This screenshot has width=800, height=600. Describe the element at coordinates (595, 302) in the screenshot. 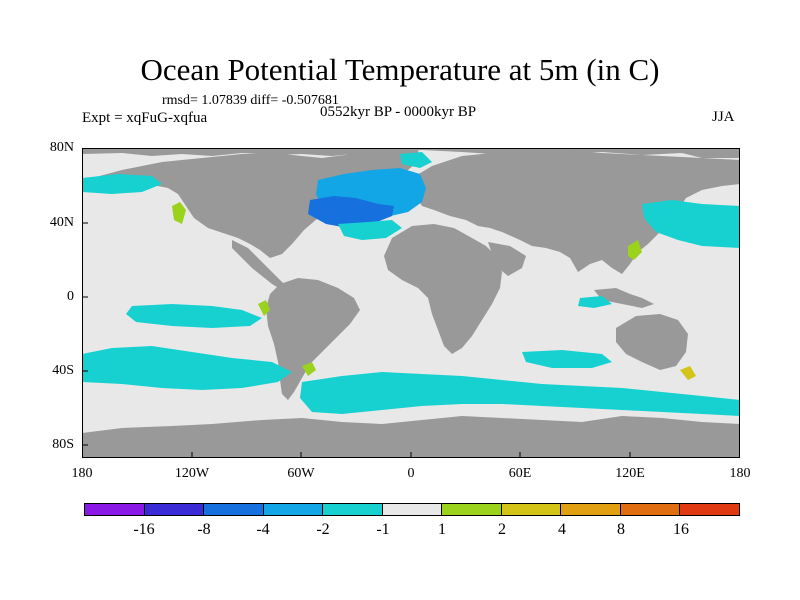

I see `anomaly-indian-ocean-east` at that location.